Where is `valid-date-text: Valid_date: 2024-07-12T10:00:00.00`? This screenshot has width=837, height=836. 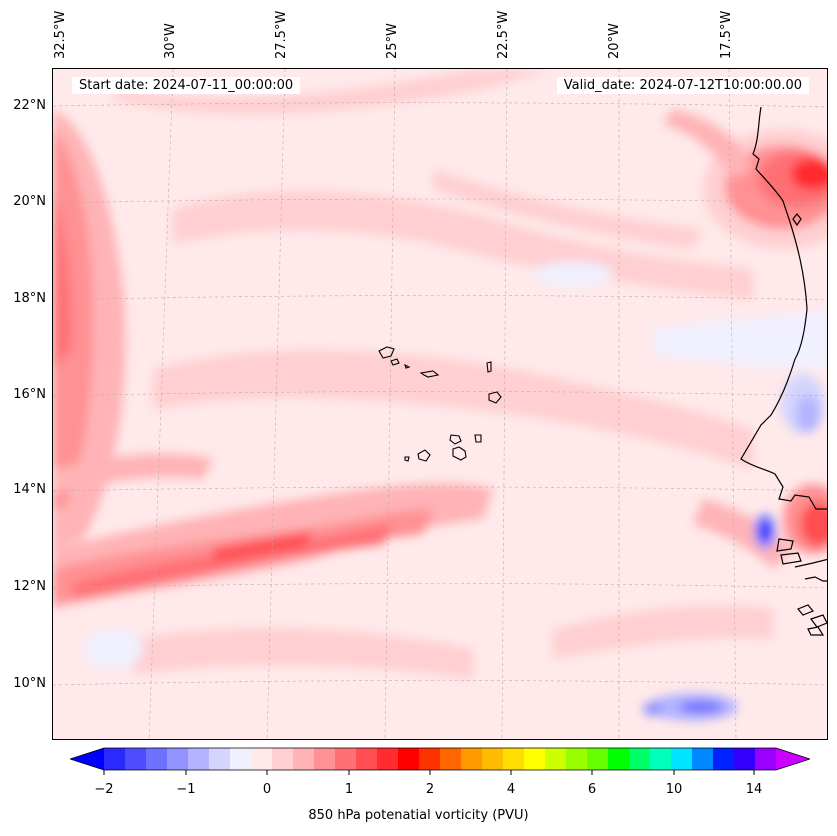 valid-date-text: Valid_date: 2024-07-12T10:00:00.00 is located at coordinates (682, 85).